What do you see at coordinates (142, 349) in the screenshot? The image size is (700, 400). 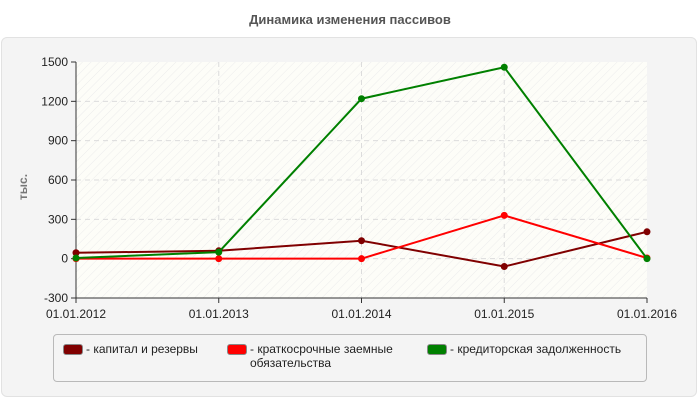 I see `legend-label: - капитал и резервы` at bounding box center [142, 349].